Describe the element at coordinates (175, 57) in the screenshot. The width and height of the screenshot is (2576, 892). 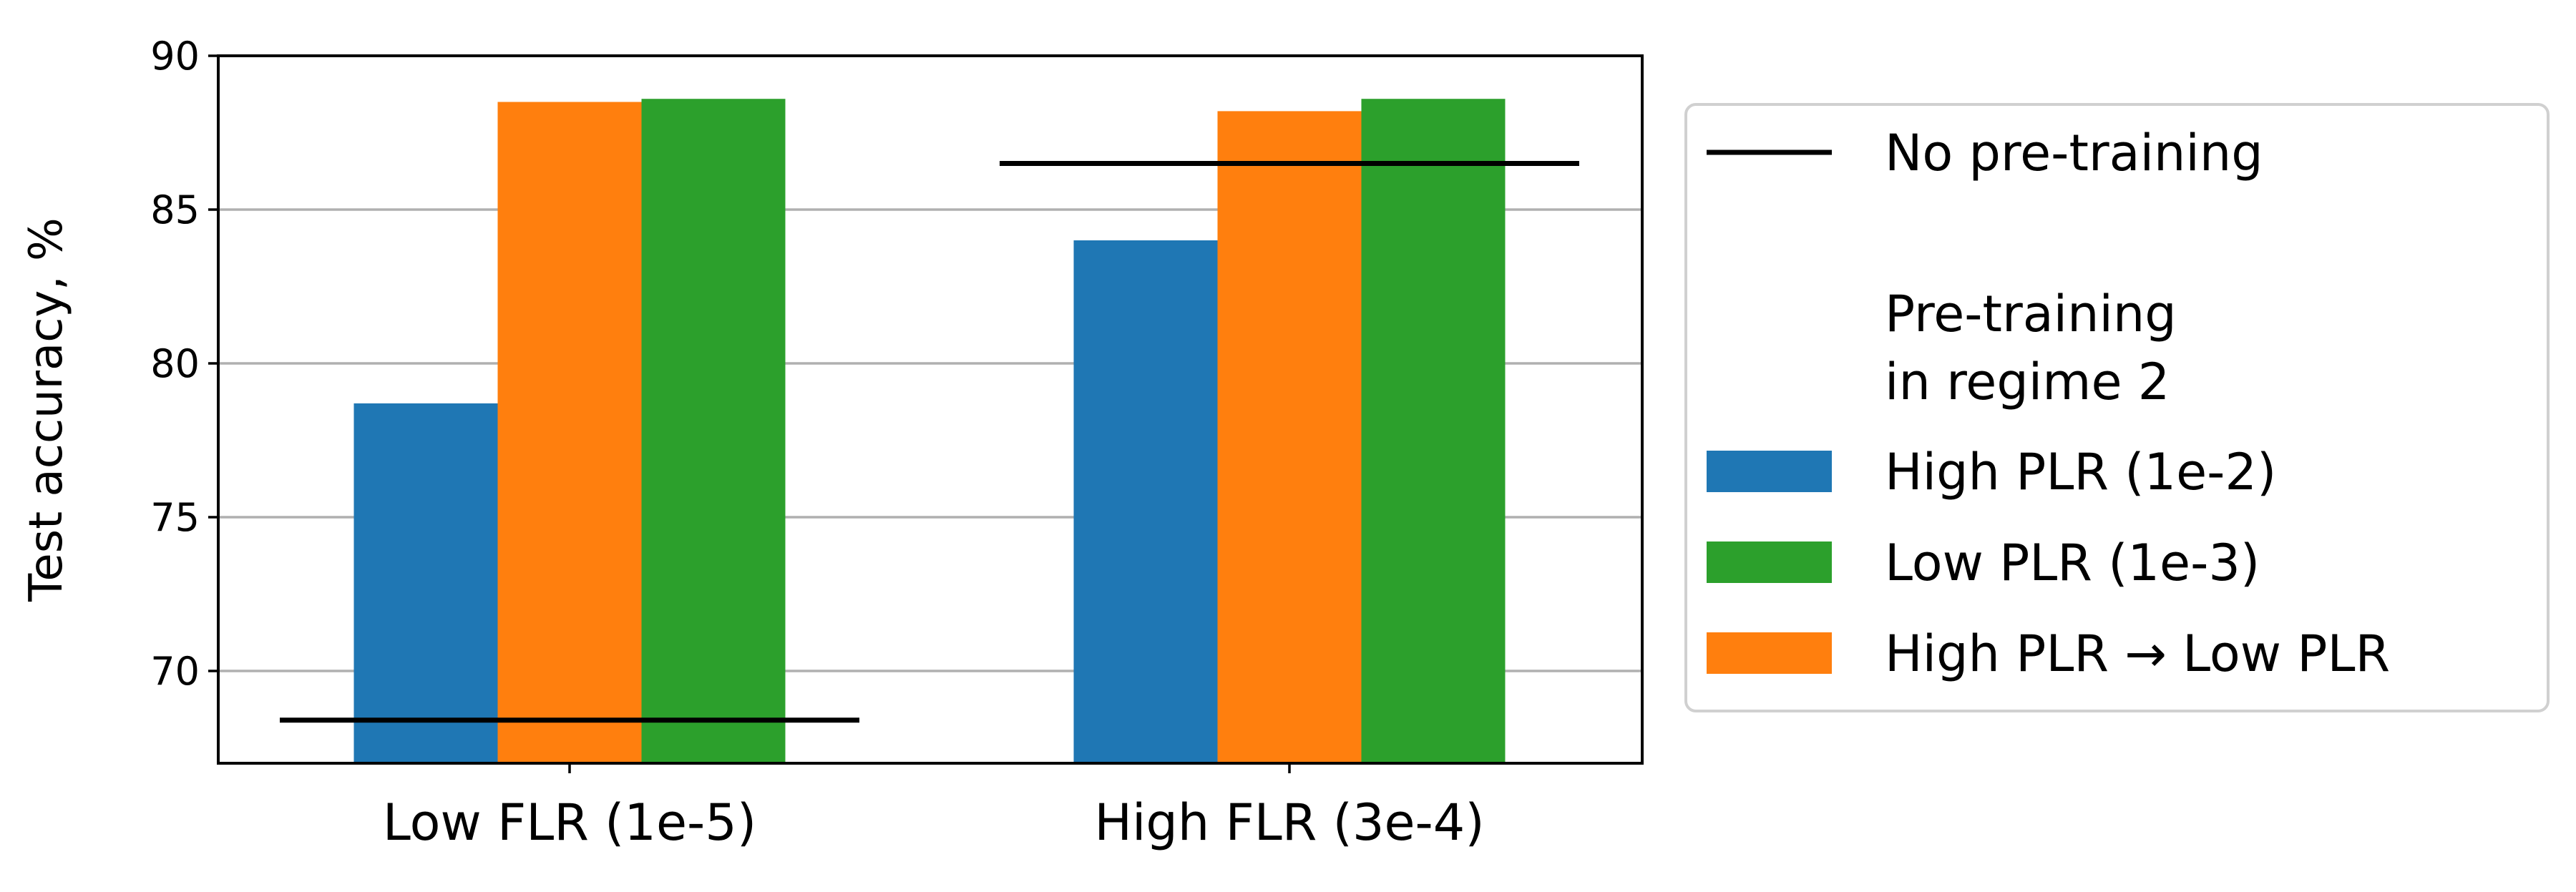
I see `y-tick-label: 90` at that location.